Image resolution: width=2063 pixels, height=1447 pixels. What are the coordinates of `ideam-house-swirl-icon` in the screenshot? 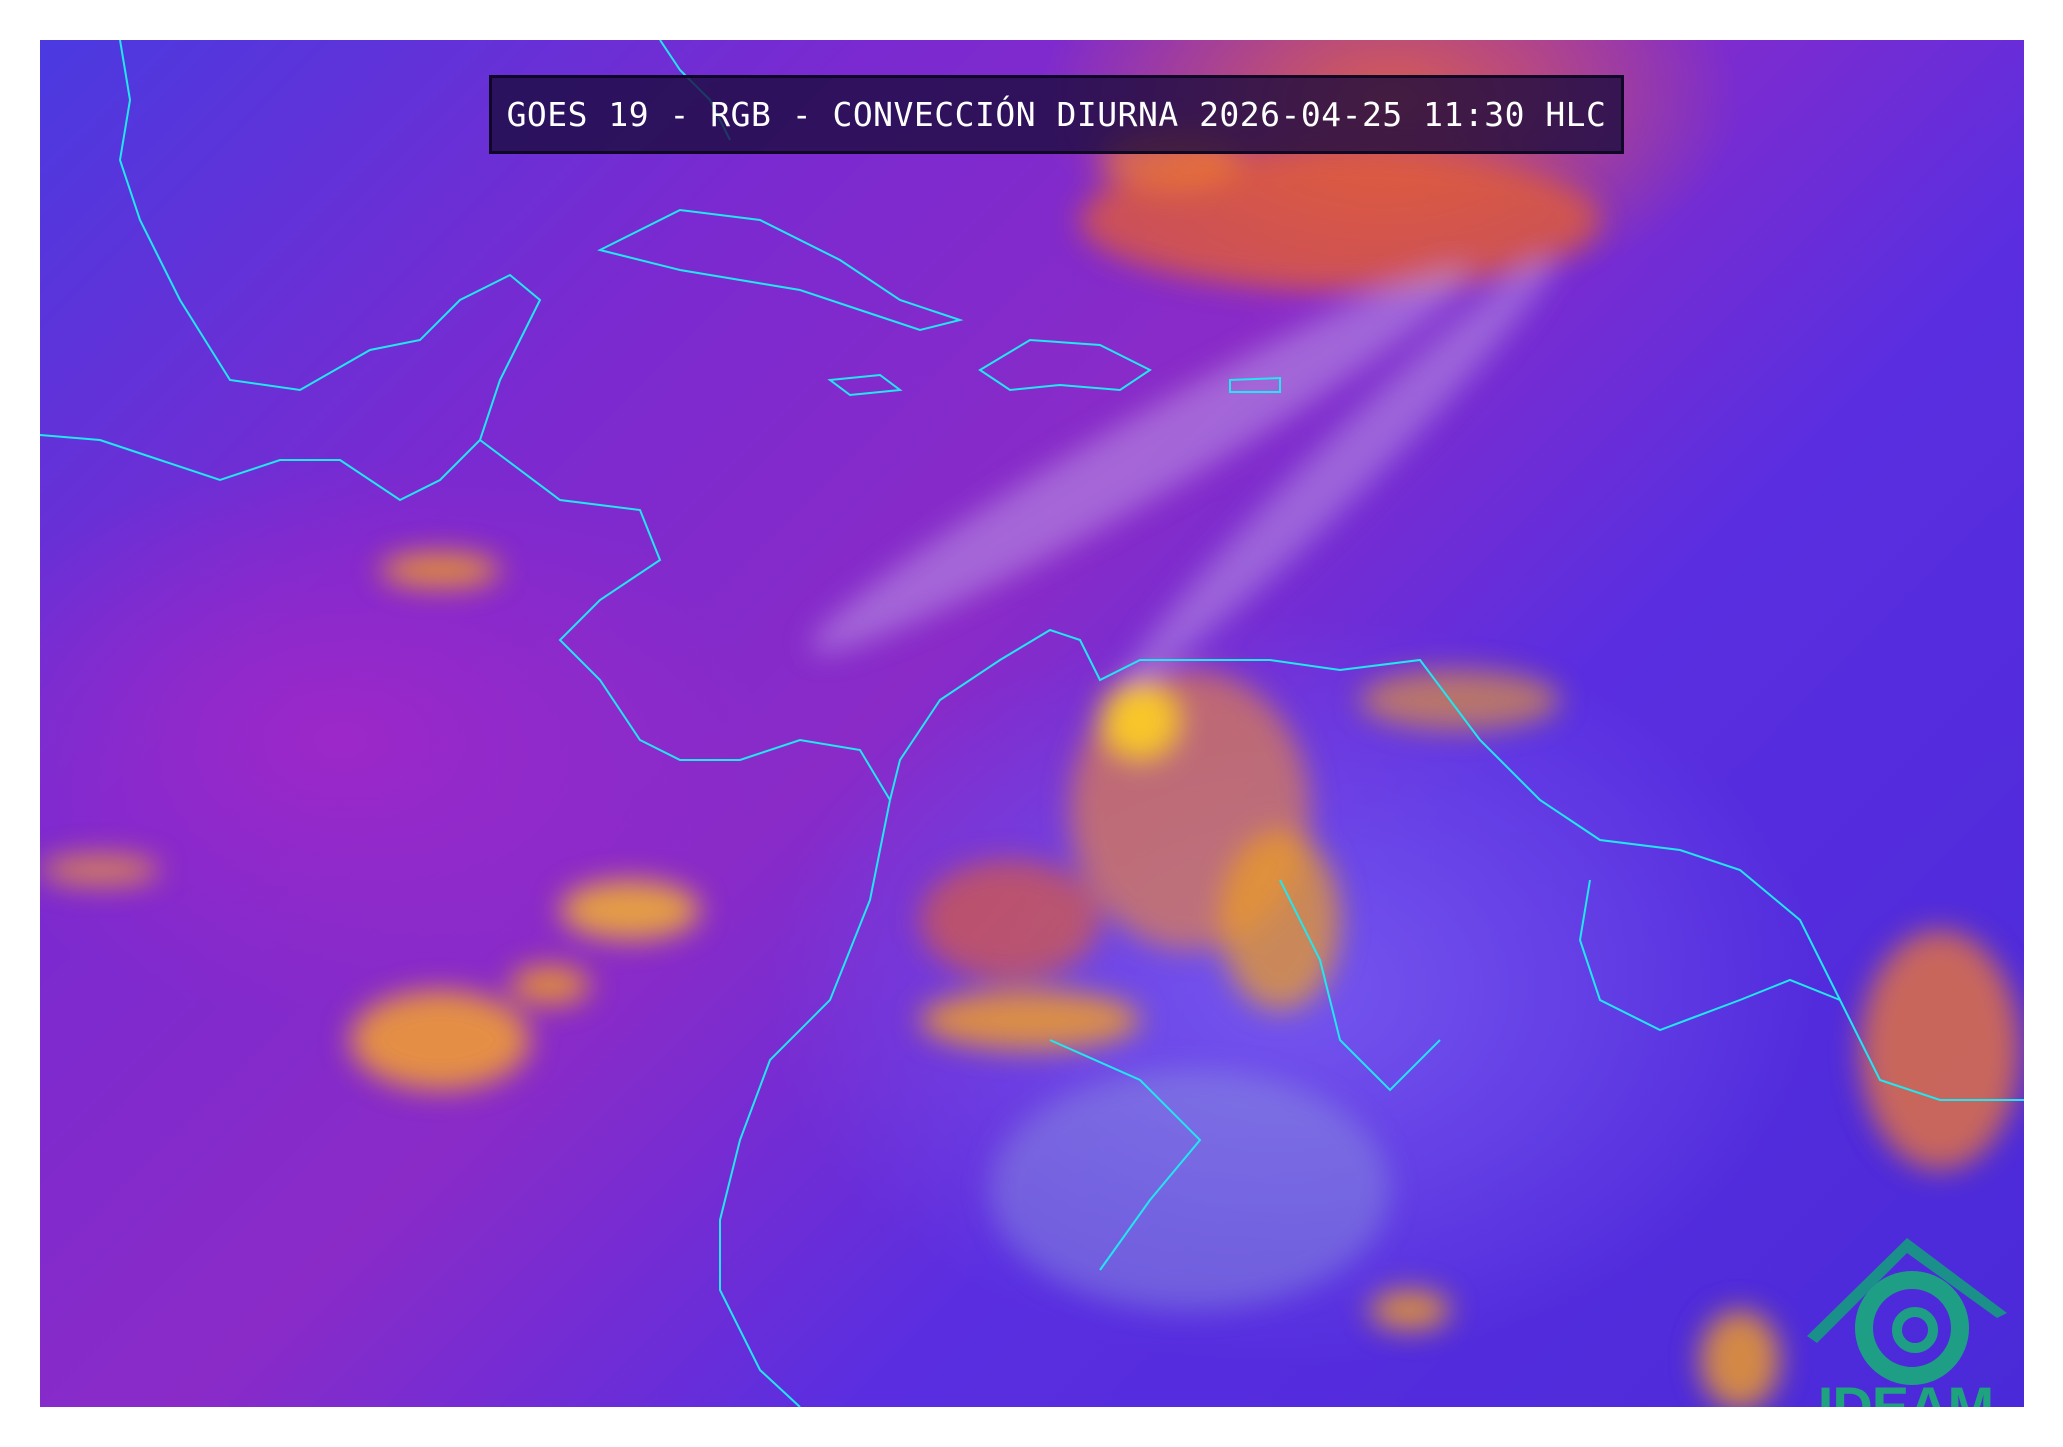 It's located at (1907, 1311).